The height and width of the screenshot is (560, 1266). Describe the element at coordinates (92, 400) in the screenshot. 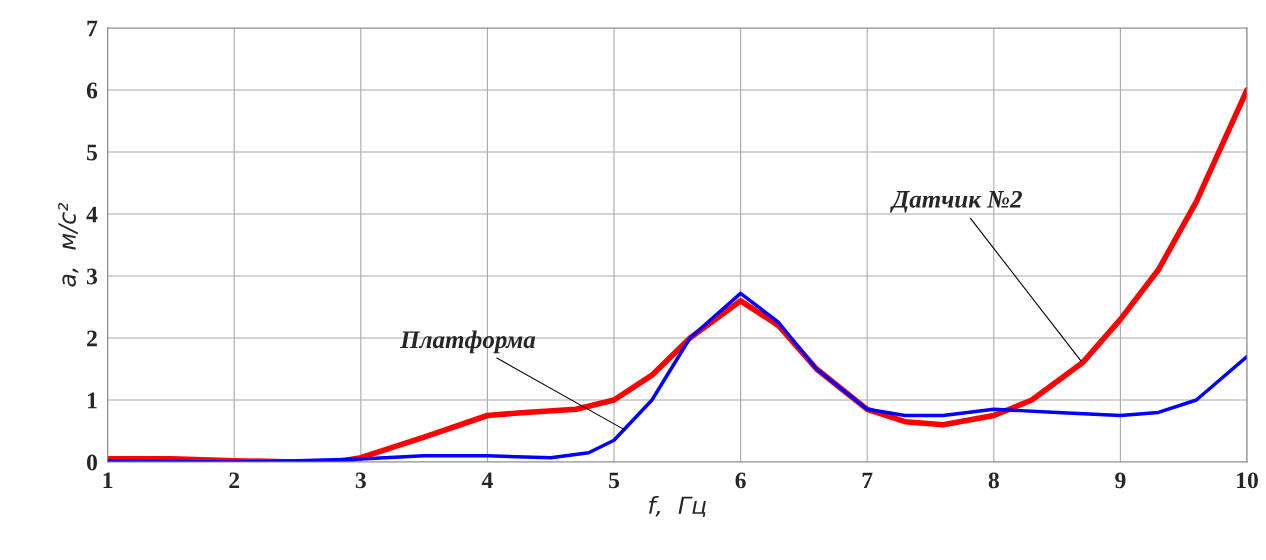

I see `y-tick-label: 1` at that location.